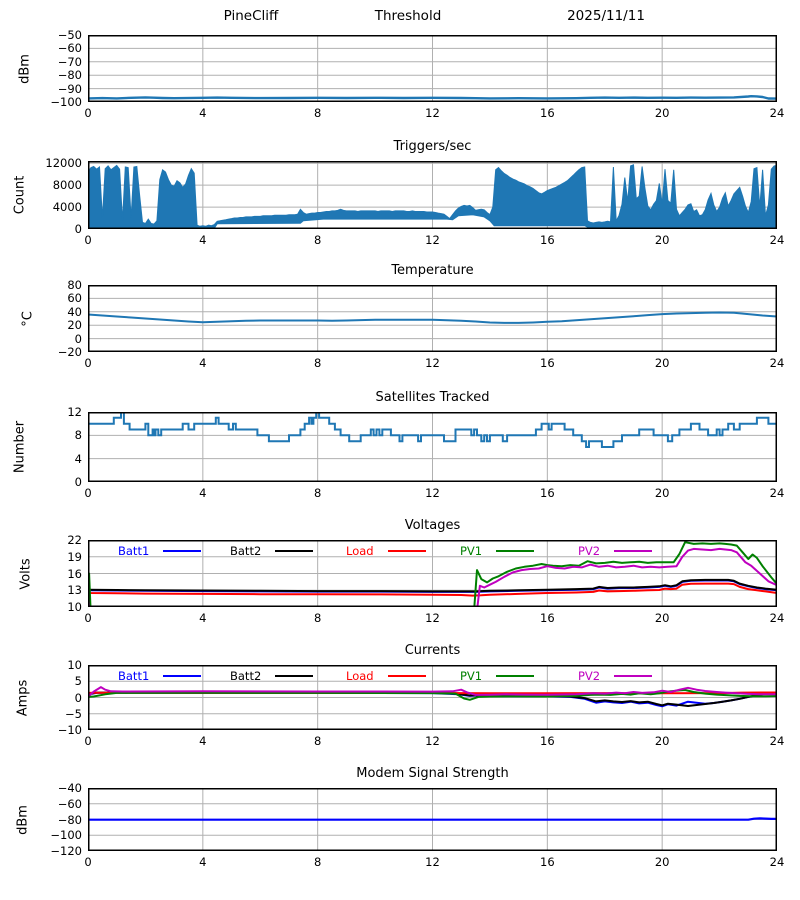  Describe the element at coordinates (69, 88) in the screenshot. I see `y-tick-label: −90` at that location.